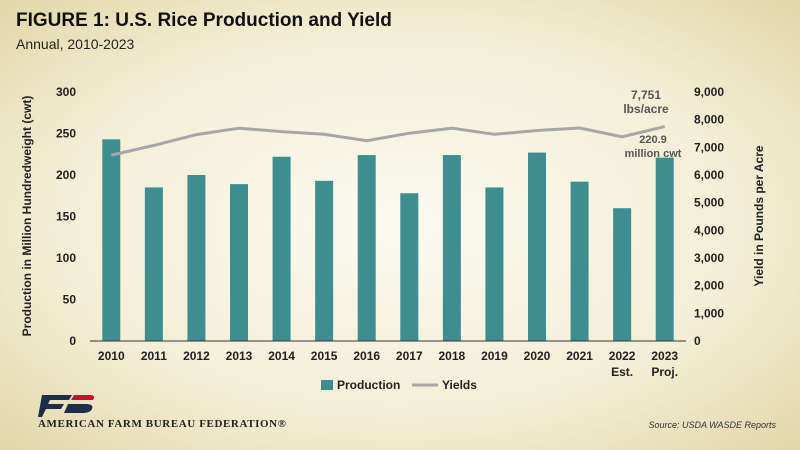 The image size is (800, 450). I want to click on x-tick-label: 2010, so click(111, 356).